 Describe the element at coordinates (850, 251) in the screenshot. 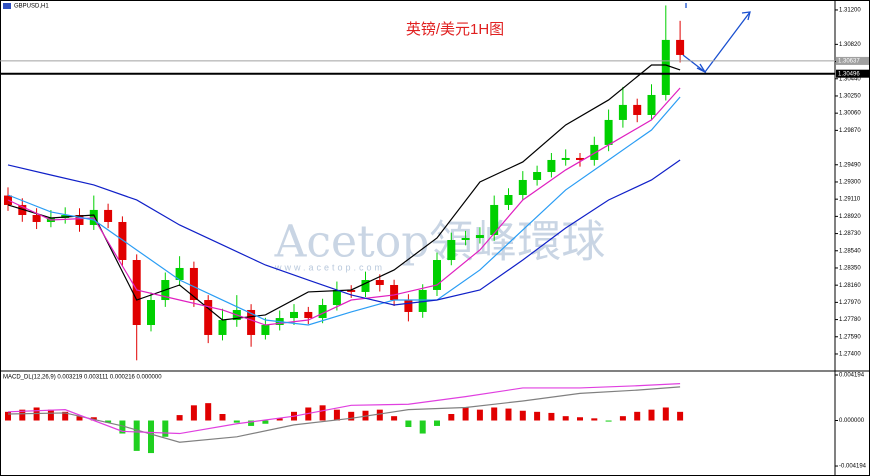

I see `y-tick-label: 1.28540` at that location.